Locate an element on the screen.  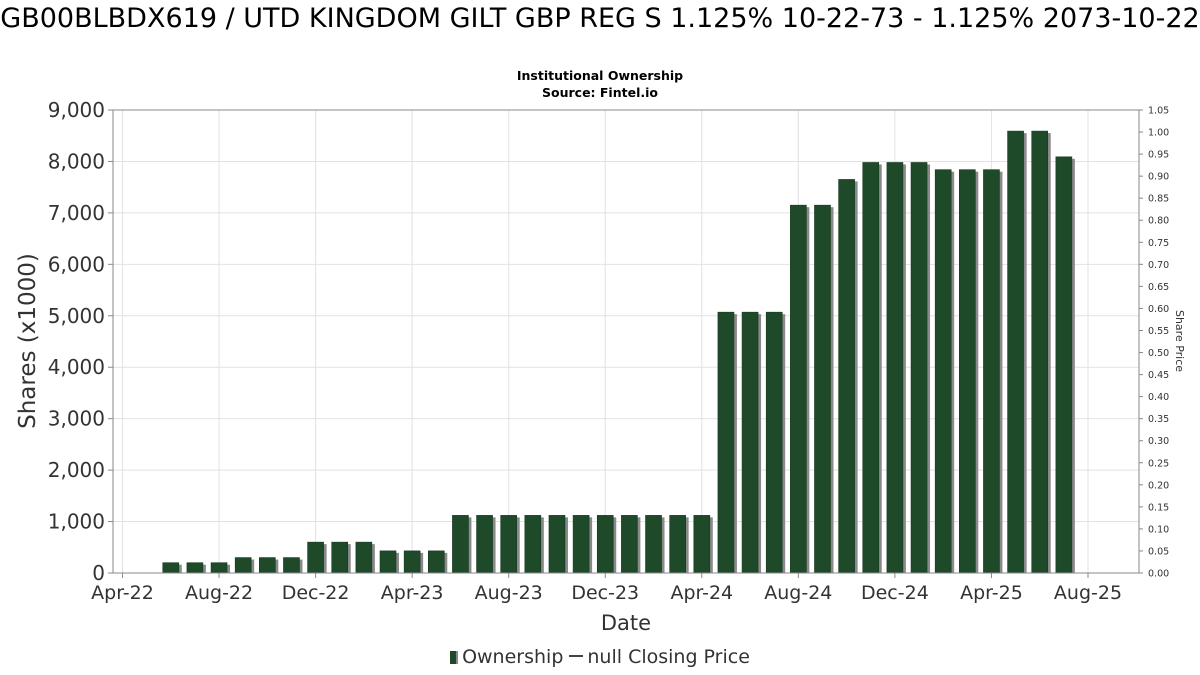
x-tick-label: Aug-25 is located at coordinates (1088, 593).